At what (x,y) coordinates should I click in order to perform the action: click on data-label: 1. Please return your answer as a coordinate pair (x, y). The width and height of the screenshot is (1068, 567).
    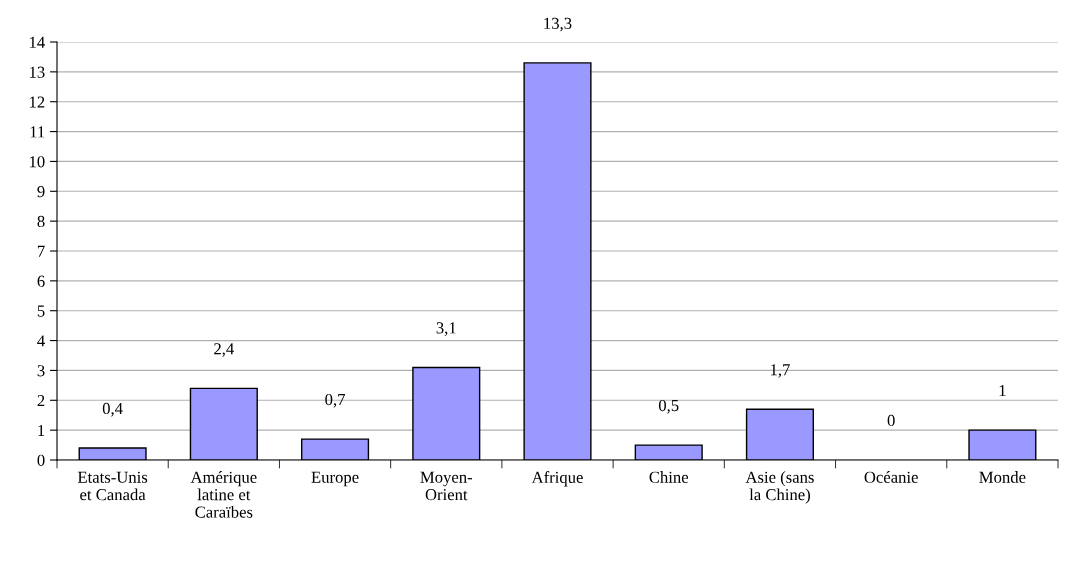
    Looking at the image, I should click on (1002, 391).